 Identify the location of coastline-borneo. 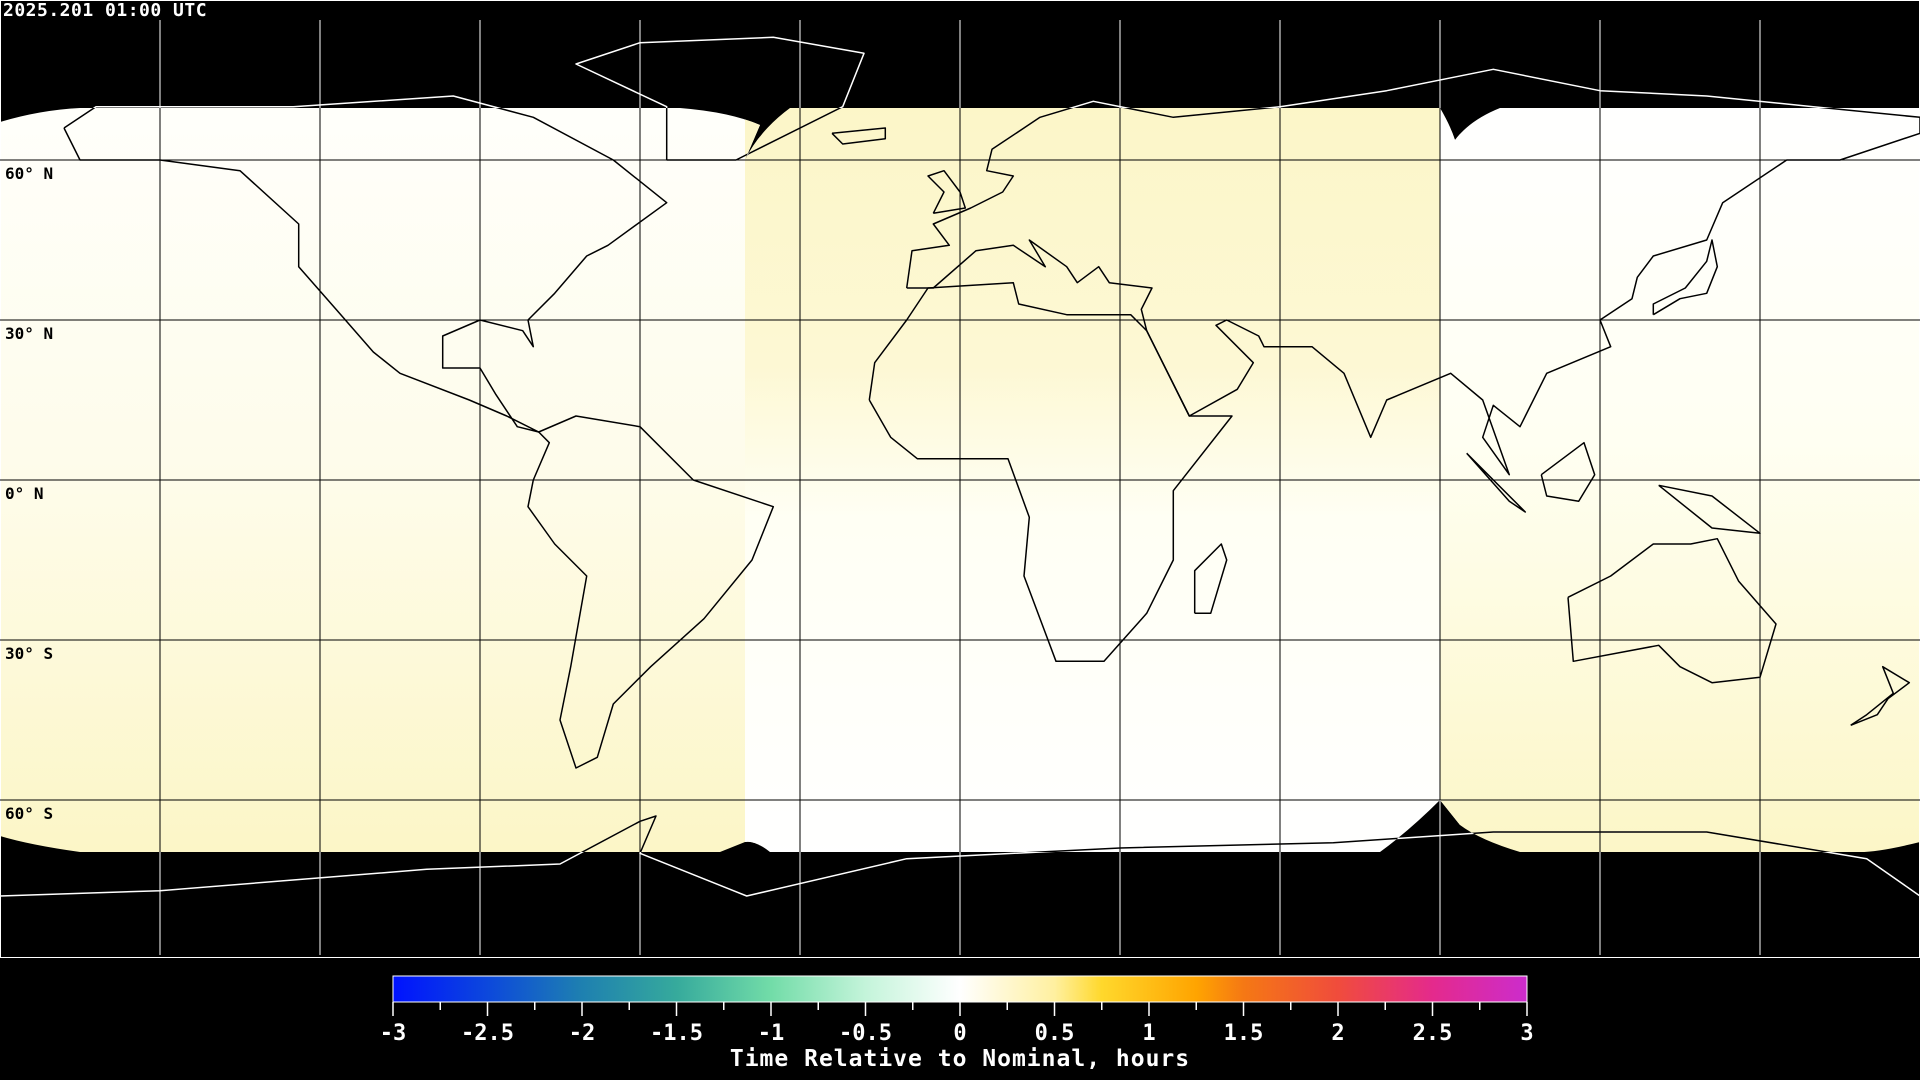
(1568, 472).